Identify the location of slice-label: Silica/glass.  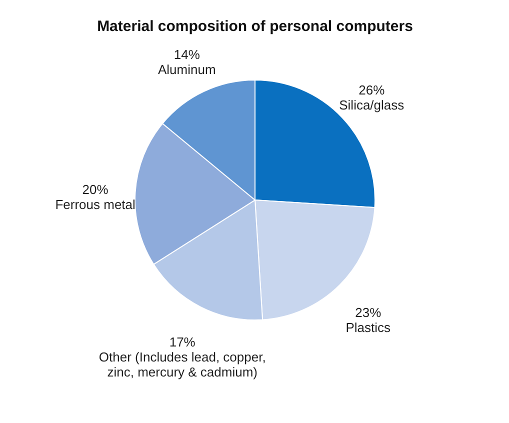
(372, 104).